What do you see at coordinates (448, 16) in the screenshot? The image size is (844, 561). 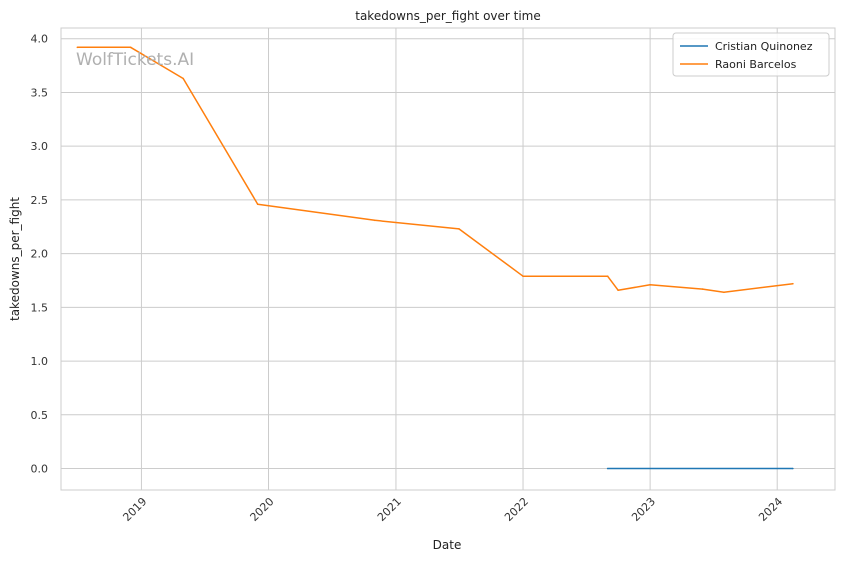 I see `chart-title: takedowns_per_fight over time` at bounding box center [448, 16].